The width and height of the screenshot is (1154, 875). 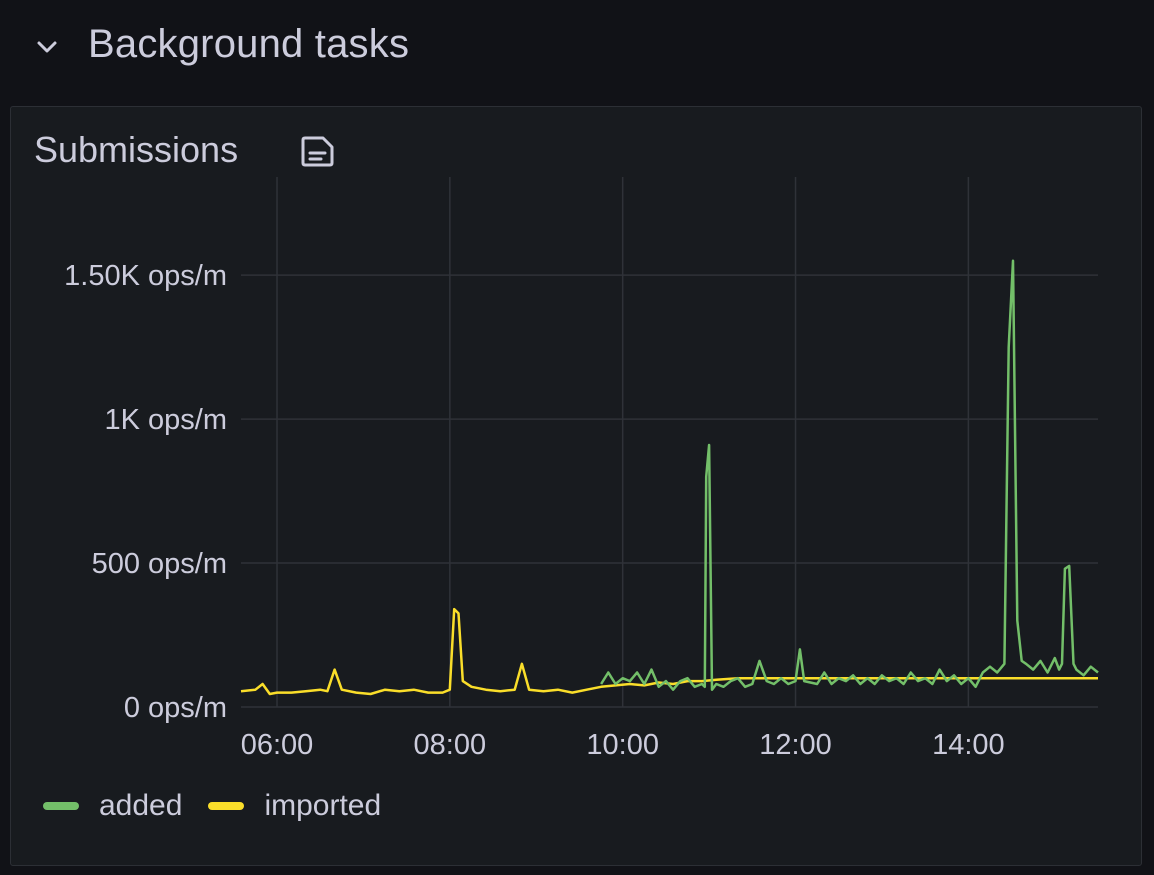 What do you see at coordinates (318, 151) in the screenshot?
I see `panel-description-icon` at bounding box center [318, 151].